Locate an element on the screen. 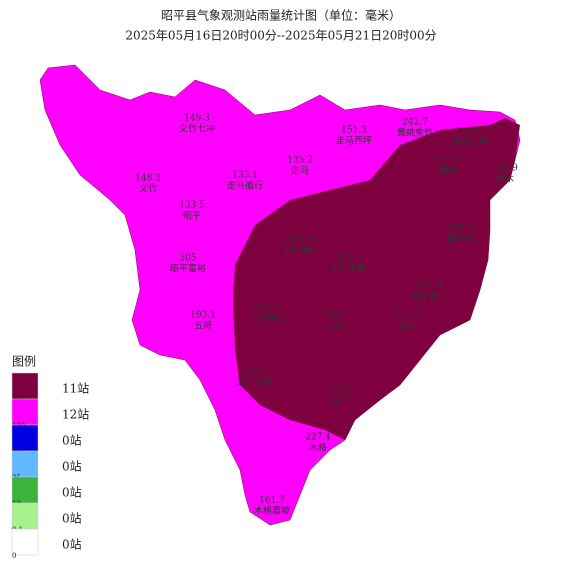 The image size is (562, 562). station-name: 五将平水 is located at coordinates (268, 319).